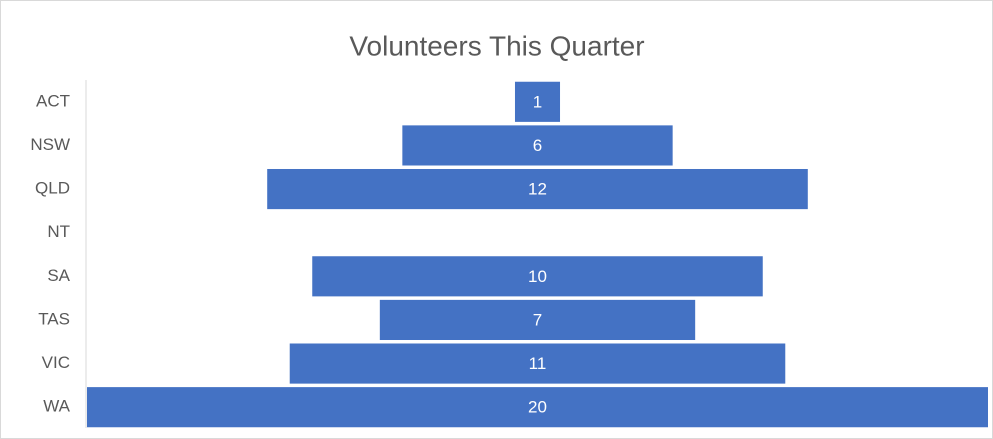 This screenshot has height=439, width=993. What do you see at coordinates (58, 231) in the screenshot?
I see `category-label: NT` at bounding box center [58, 231].